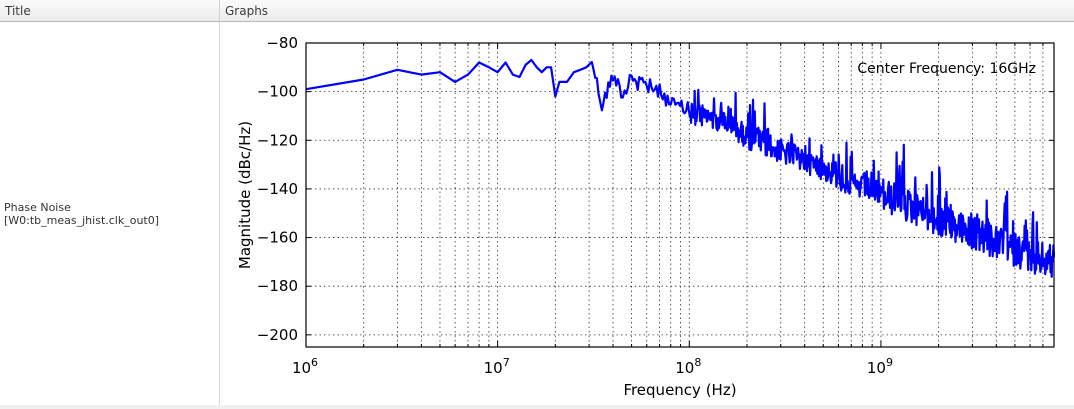 The width and height of the screenshot is (1074, 409). Describe the element at coordinates (946, 69) in the screenshot. I see `annotation-center-frequency: Center Frequency: 16GHz` at that location.